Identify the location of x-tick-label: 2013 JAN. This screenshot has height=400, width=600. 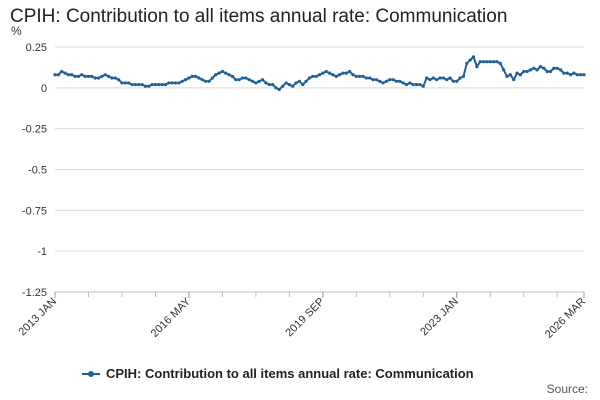
(37, 317).